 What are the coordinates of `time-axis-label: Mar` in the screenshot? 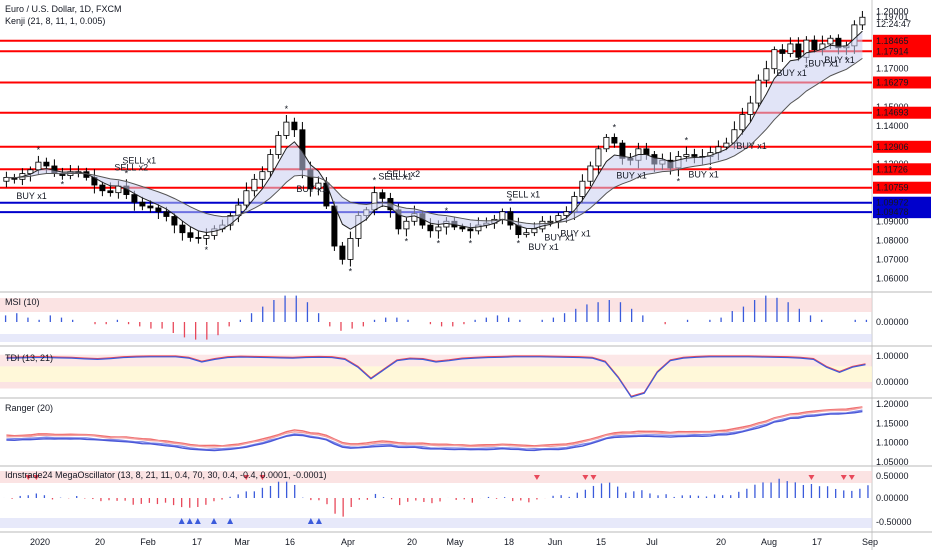 It's located at (242, 542).